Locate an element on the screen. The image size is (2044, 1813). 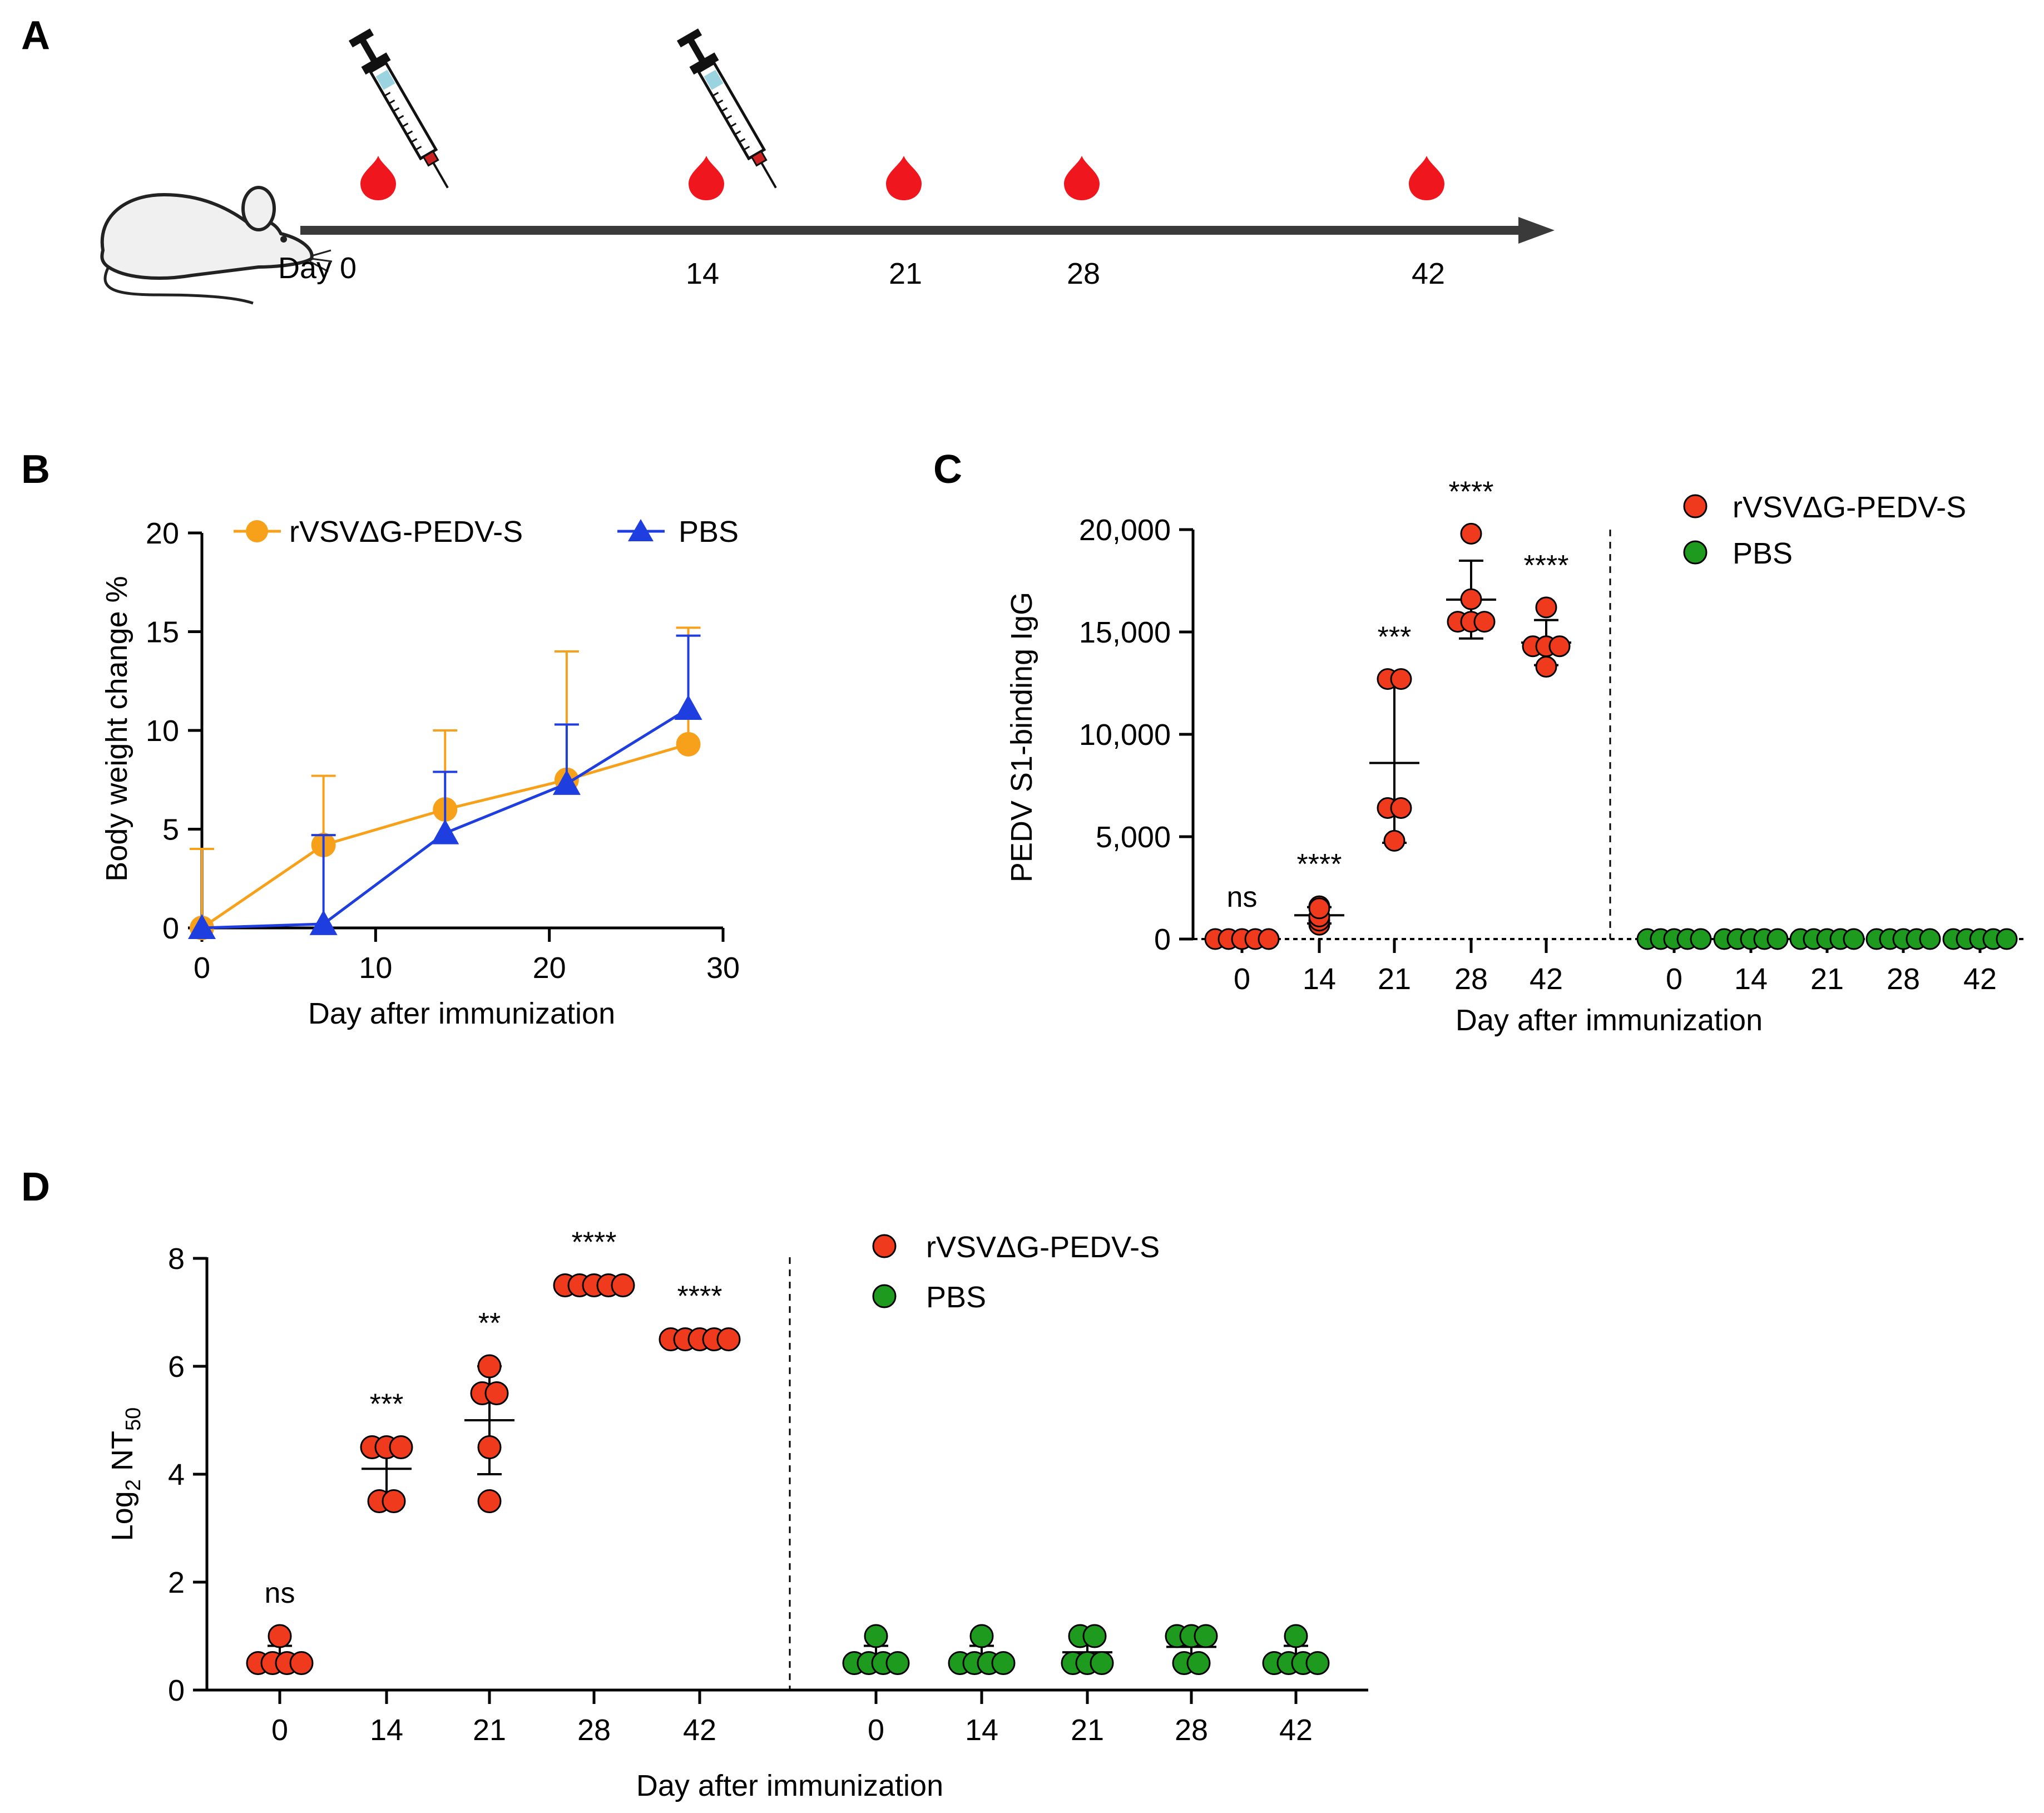
panel-b-y-label: Body weight change % is located at coordinates (117, 729).